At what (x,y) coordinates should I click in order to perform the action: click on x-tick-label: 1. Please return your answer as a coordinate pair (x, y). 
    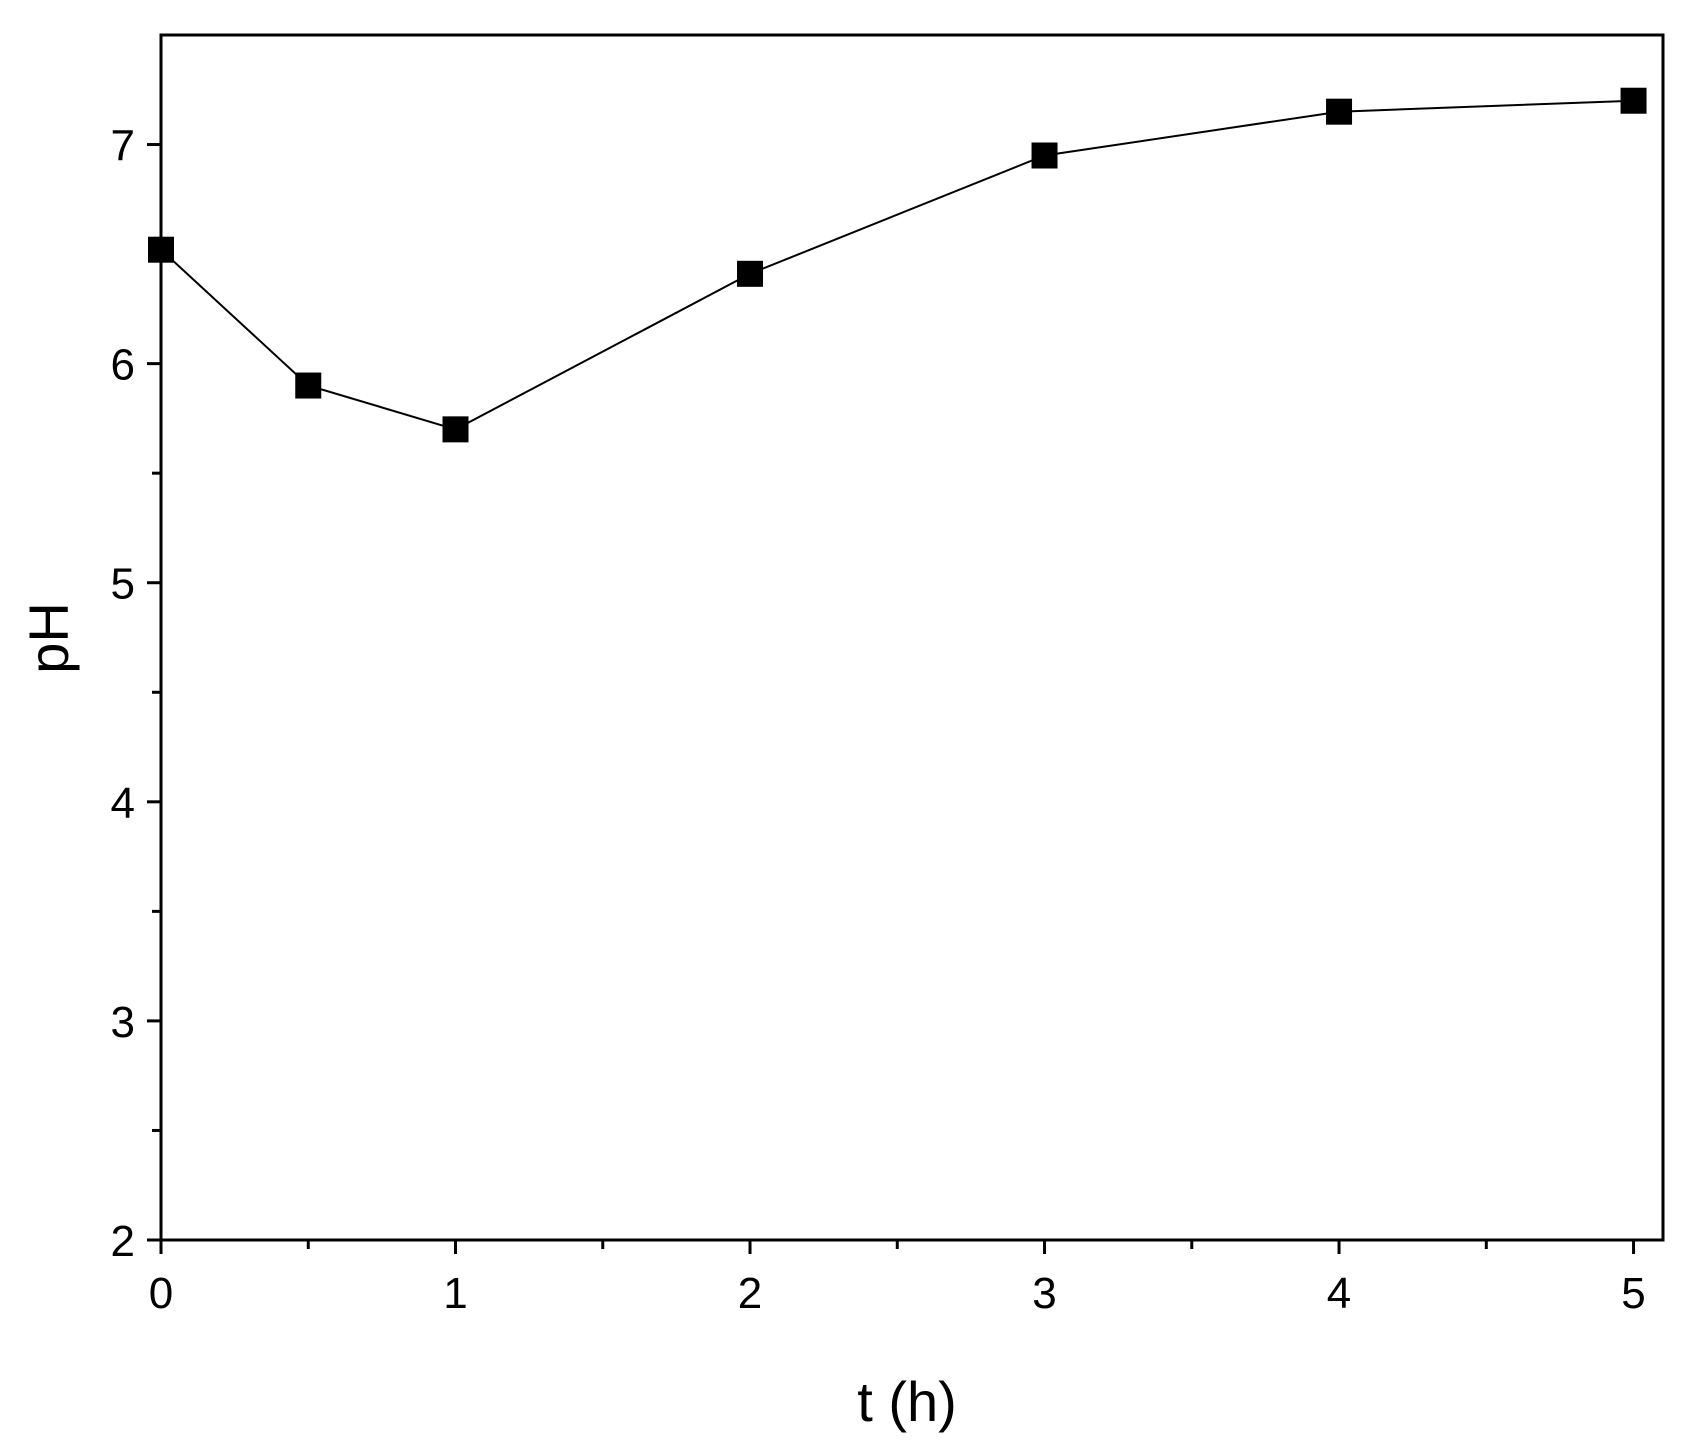
    Looking at the image, I should click on (455, 1293).